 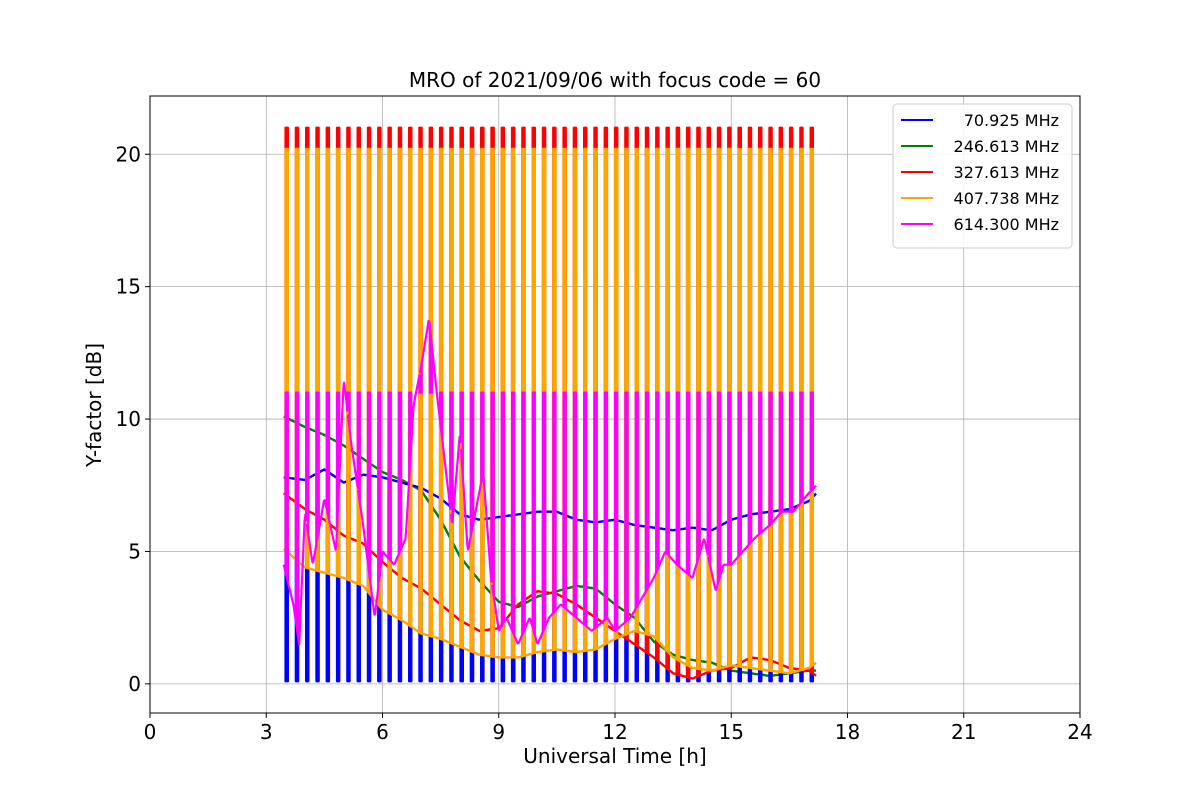 I want to click on legend-label-327-613-mhz: 327.613 MHz, so click(x=1006, y=172).